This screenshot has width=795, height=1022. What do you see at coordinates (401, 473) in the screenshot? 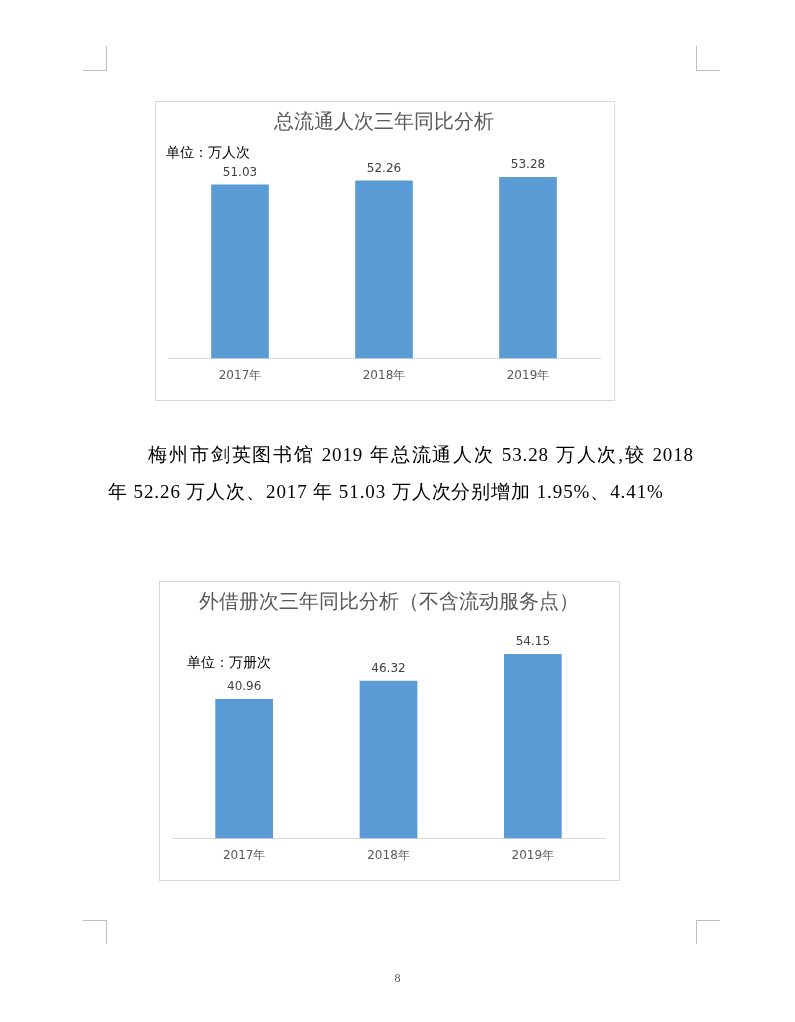
I see `text: 梅州市剑英图书馆 2019 年总流通人次 53.28 万人次,较 2018 年 52.26 万人次、2017 年 51.03 万人次分别增加 1.95%、4.41%` at bounding box center [401, 473].